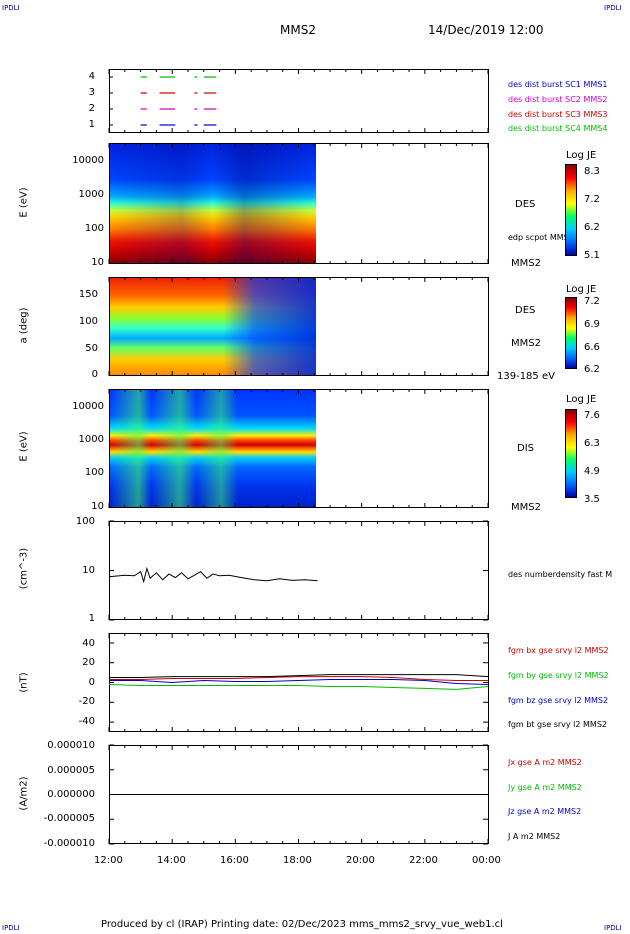  What do you see at coordinates (558, 99) in the screenshot?
I see `burst-legend-mms2: des dist burst SC2 MMS2` at bounding box center [558, 99].